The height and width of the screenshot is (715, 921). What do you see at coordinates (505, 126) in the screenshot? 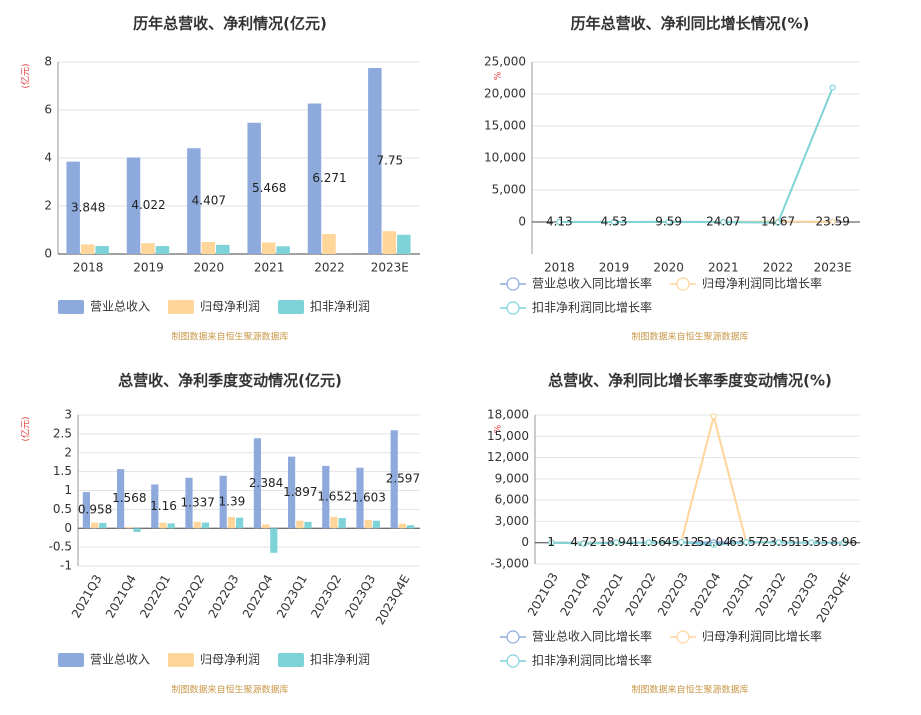
I see `y-tick-label: 15,000` at bounding box center [505, 126].